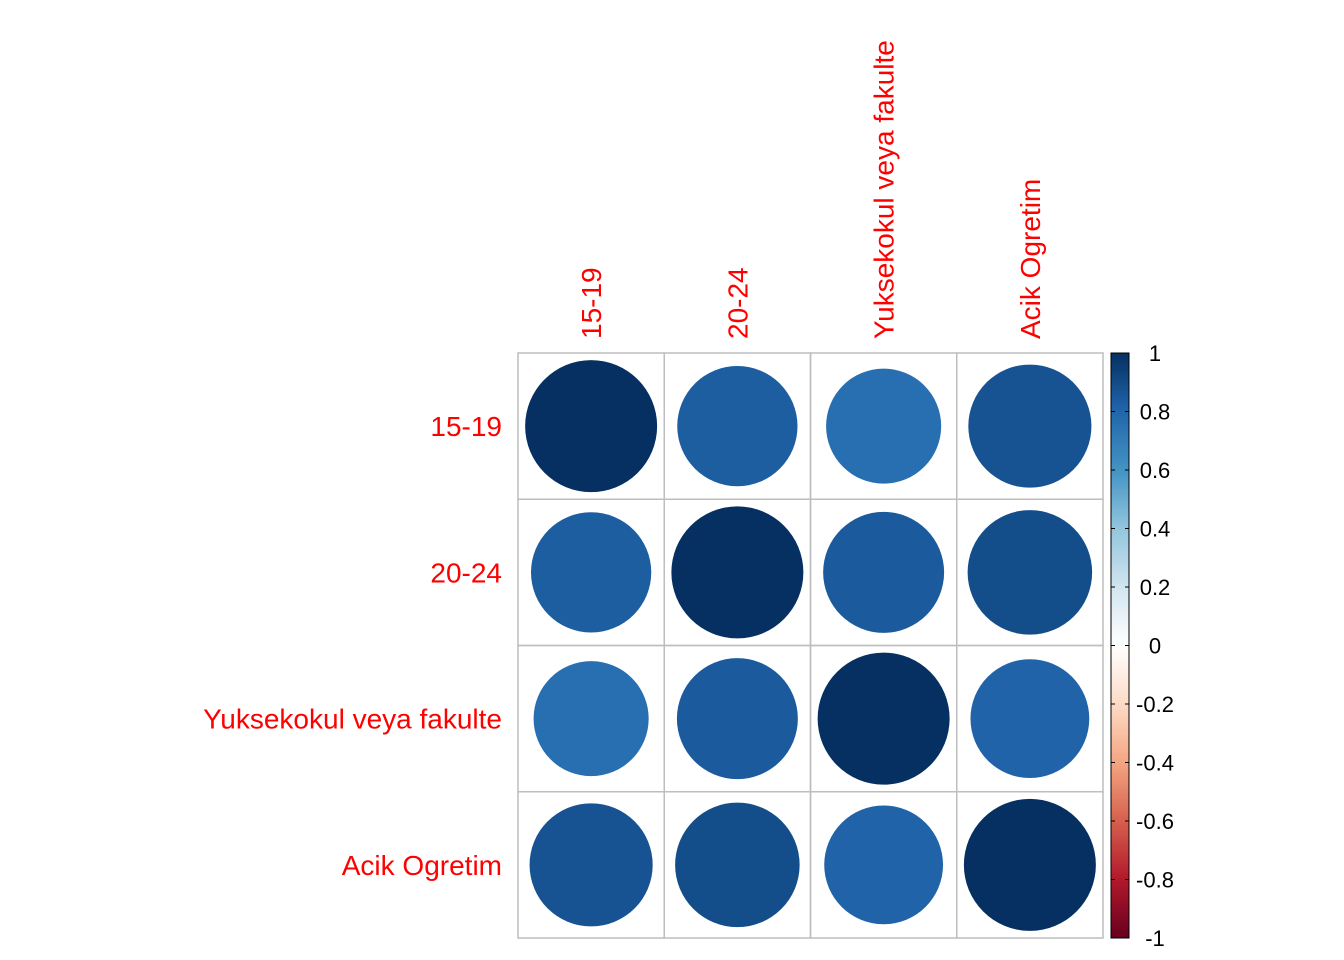  What do you see at coordinates (1155, 353) in the screenshot?
I see `colorbar-tick-label: 1` at bounding box center [1155, 353].